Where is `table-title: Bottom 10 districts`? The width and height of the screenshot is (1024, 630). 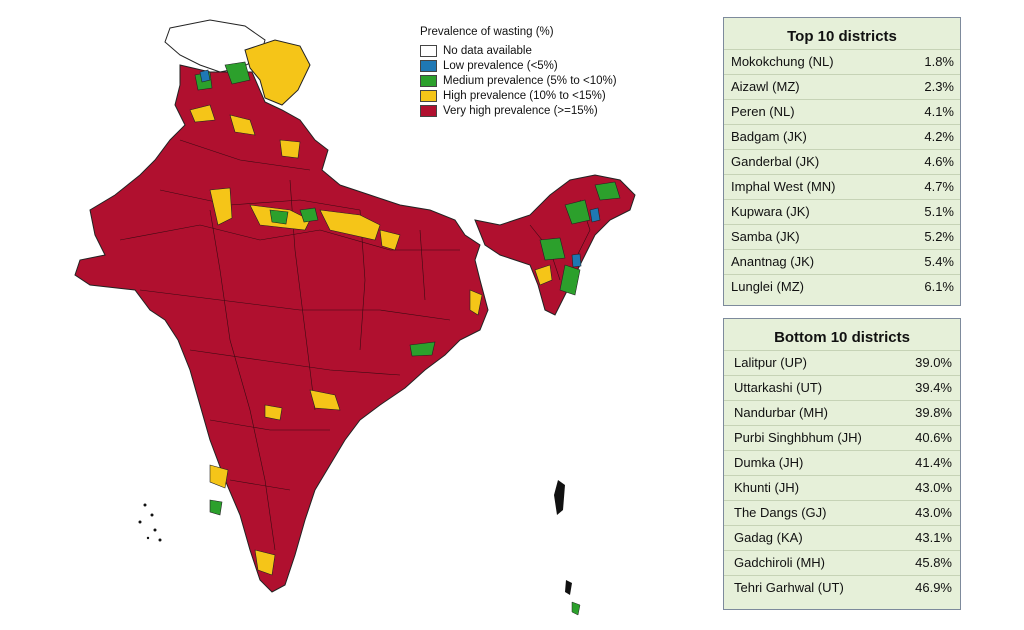 table-title: Bottom 10 districts is located at coordinates (842, 337).